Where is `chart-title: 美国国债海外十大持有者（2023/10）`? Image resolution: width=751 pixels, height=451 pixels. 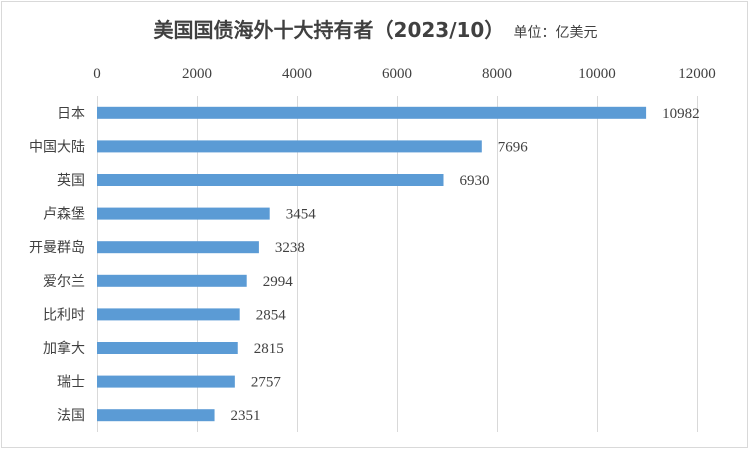 chart-title: 美国国债海外十大持有者（2023/10） is located at coordinates (329, 30).